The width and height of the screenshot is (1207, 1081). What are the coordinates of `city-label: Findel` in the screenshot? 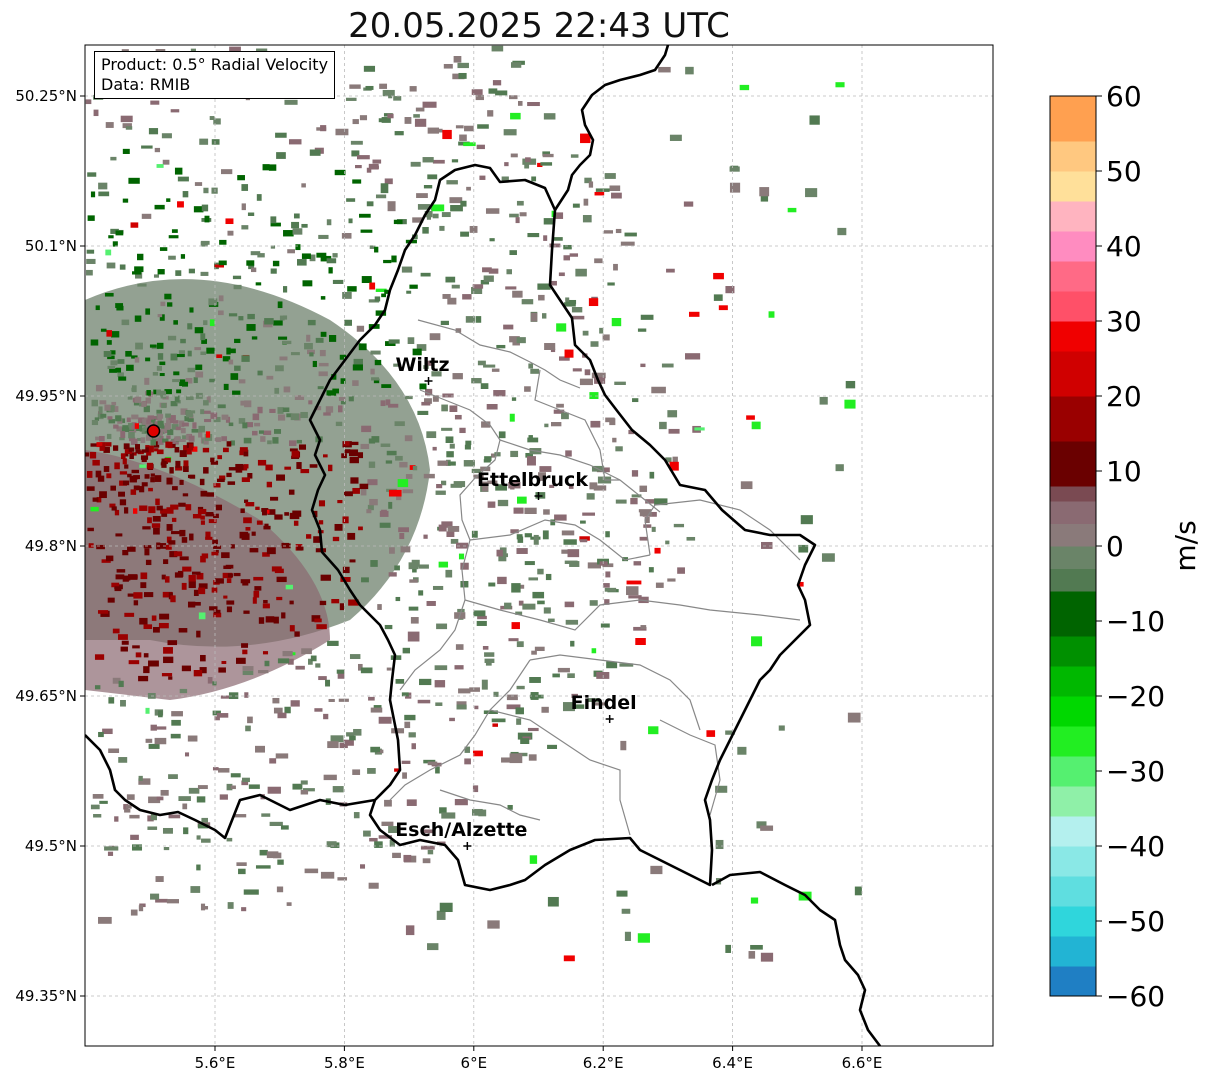 It's located at (604, 703).